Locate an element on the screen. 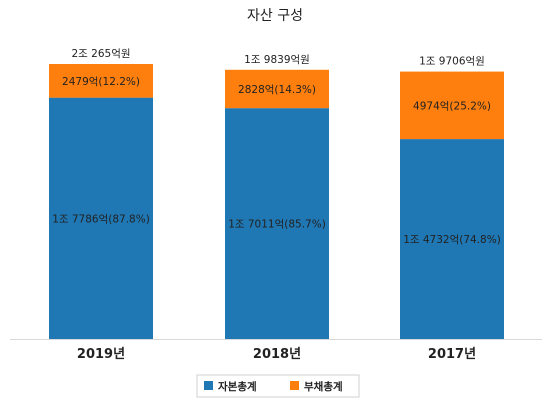 The image size is (550, 401). legend-box is located at coordinates (278, 386).